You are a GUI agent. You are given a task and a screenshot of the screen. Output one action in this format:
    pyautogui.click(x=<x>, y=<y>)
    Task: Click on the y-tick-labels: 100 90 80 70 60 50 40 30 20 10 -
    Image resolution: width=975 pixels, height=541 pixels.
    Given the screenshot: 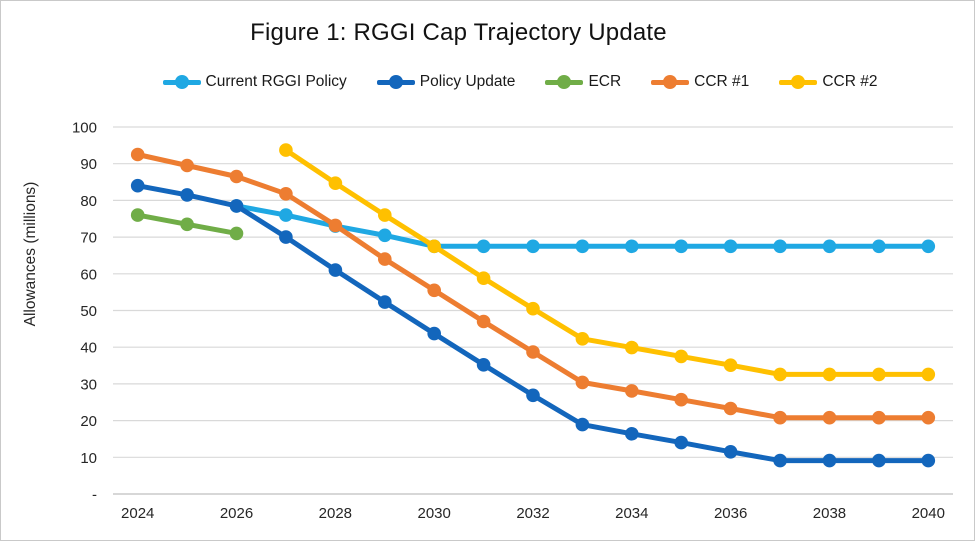 What is the action you would take?
    pyautogui.click(x=84, y=312)
    